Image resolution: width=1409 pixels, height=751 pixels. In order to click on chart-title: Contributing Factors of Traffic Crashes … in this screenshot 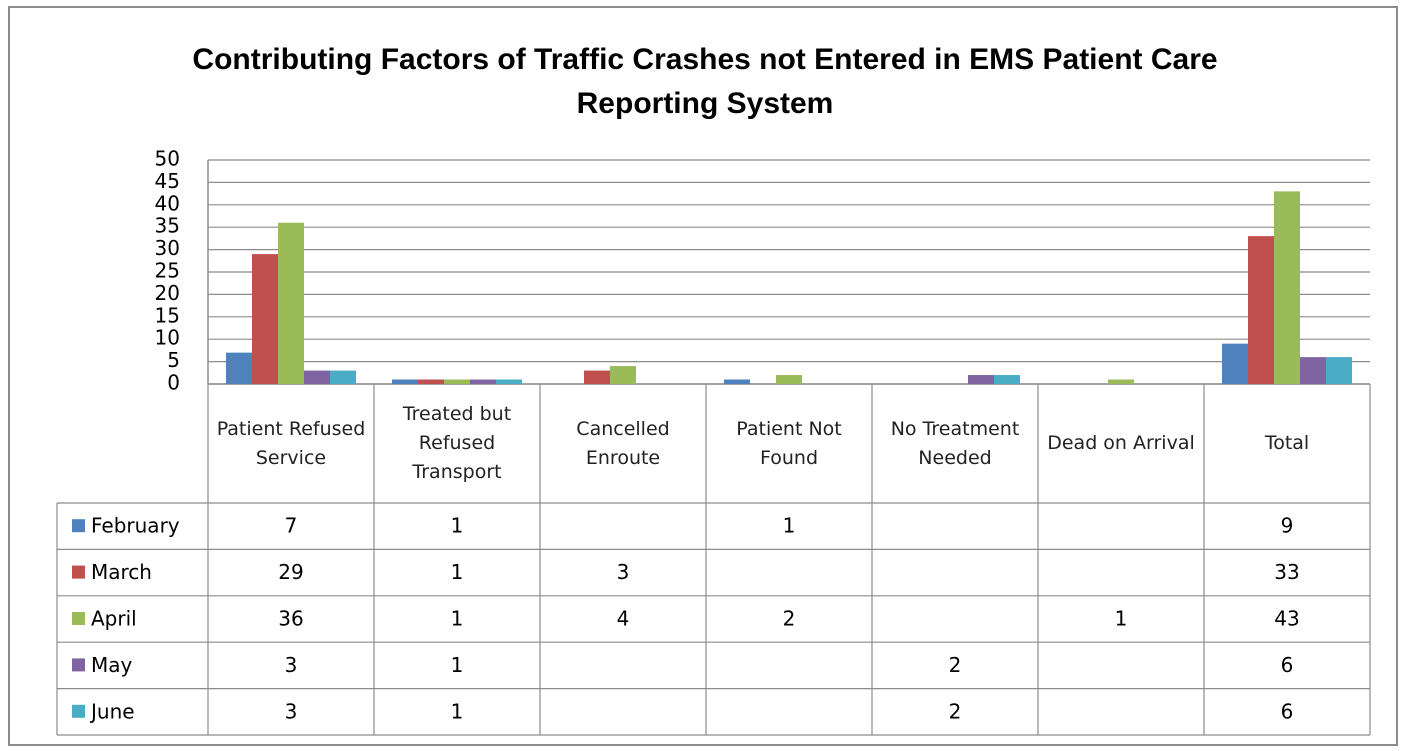, I will do `click(705, 81)`.